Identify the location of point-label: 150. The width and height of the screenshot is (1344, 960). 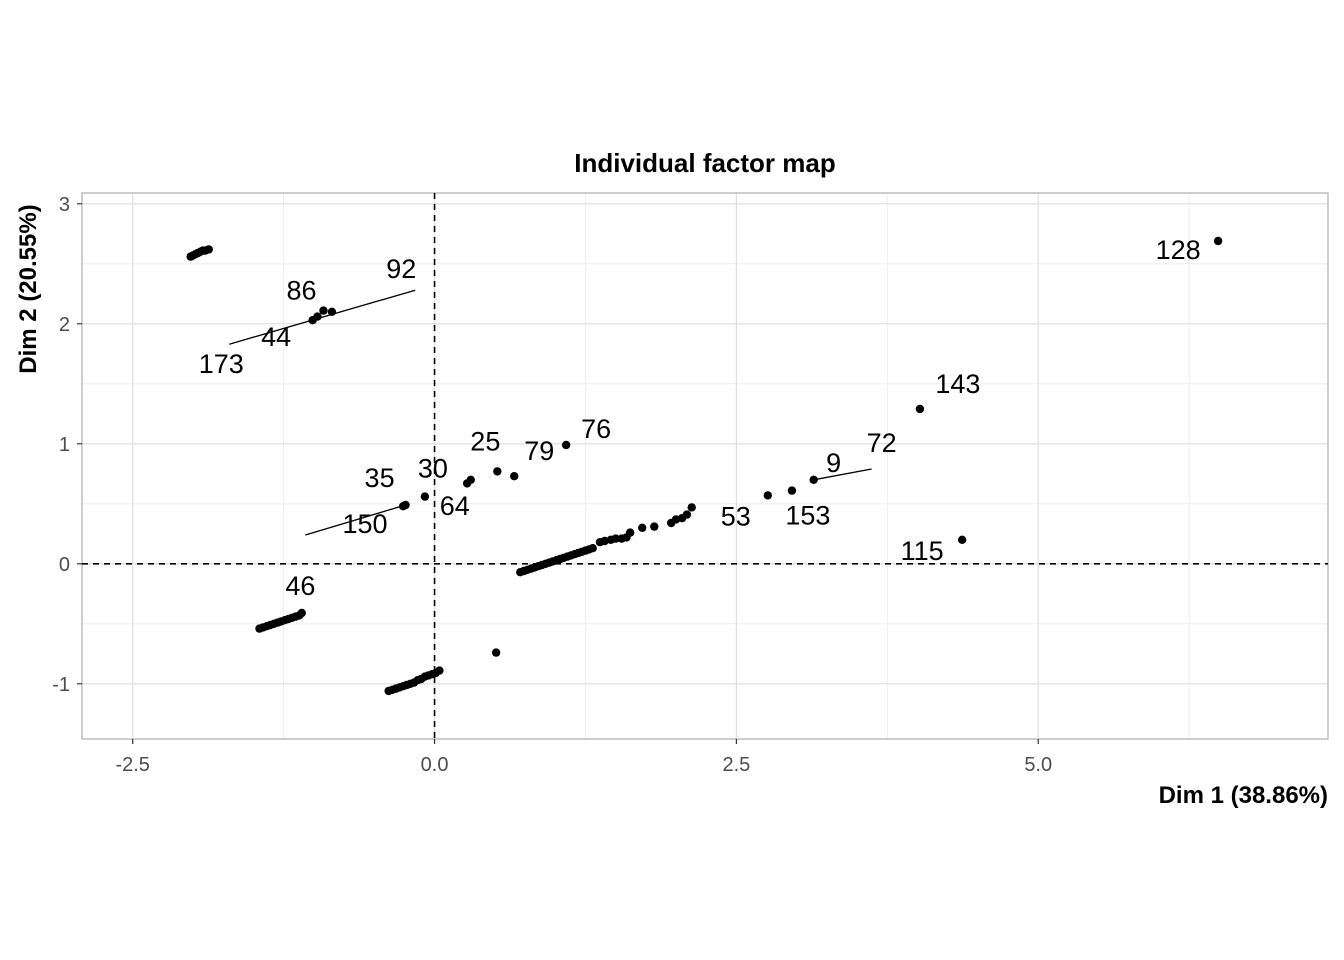
(364, 524).